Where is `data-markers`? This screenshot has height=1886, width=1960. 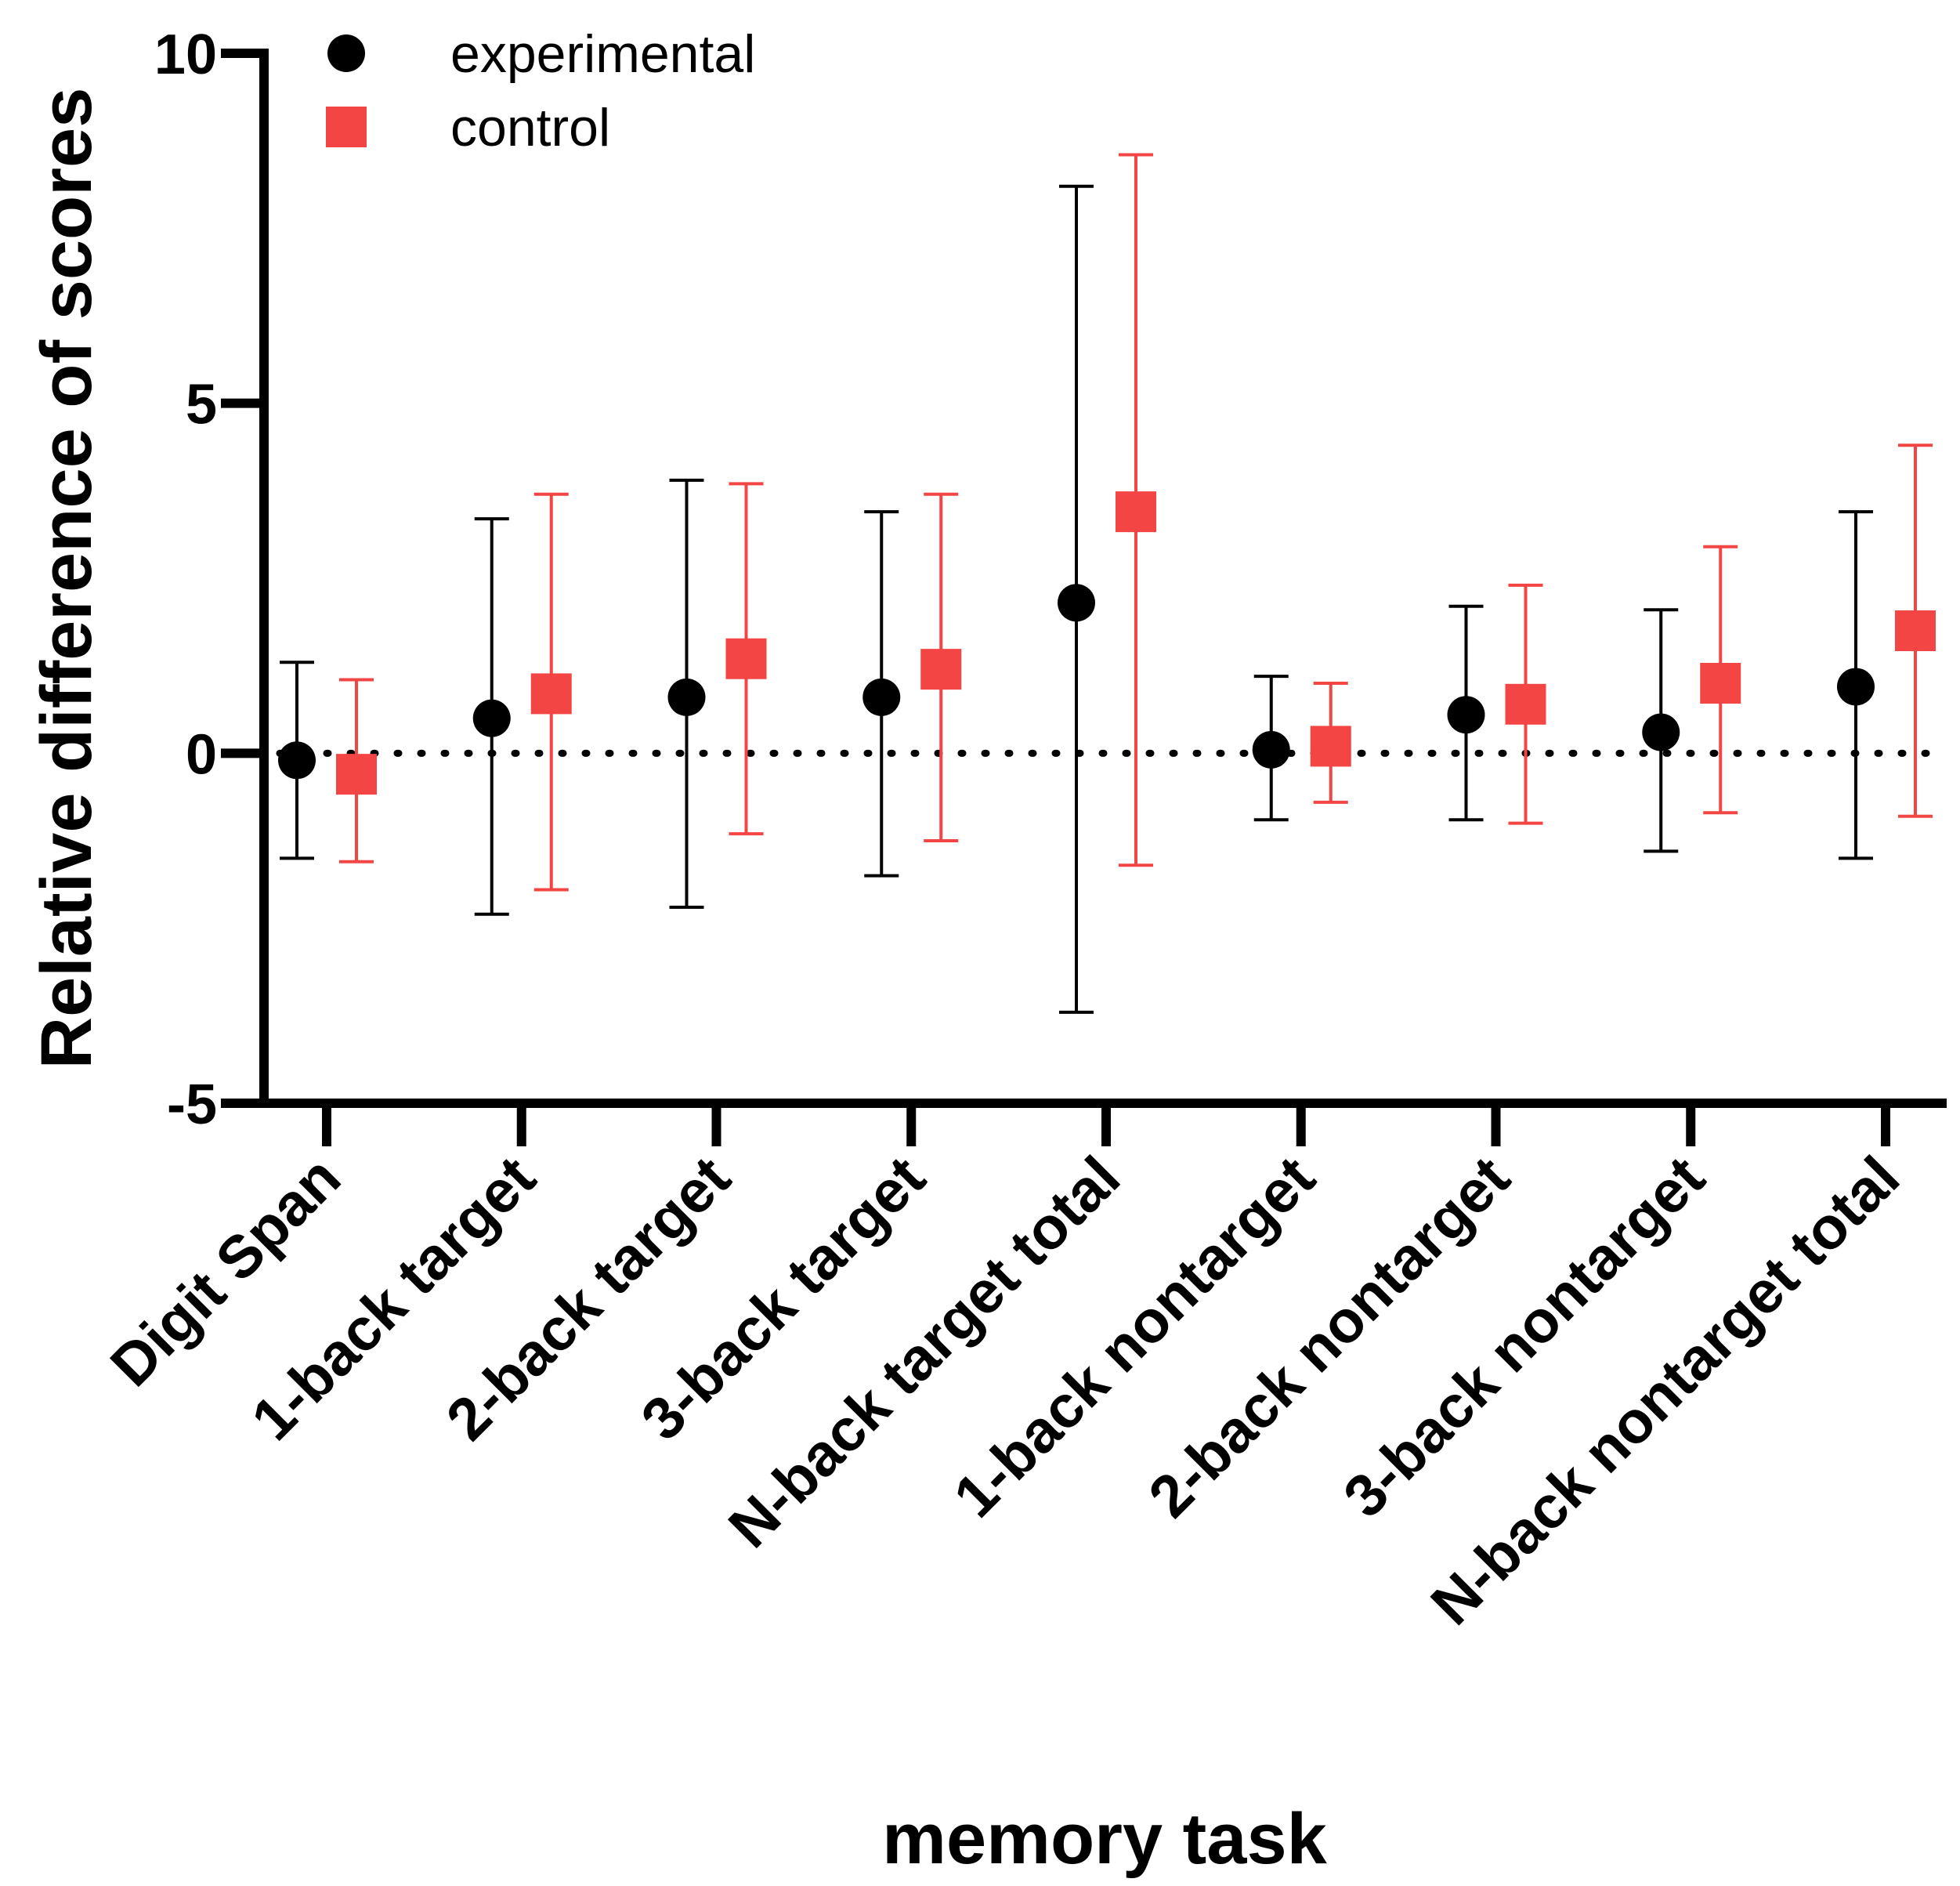
data-markers is located at coordinates (1107, 643).